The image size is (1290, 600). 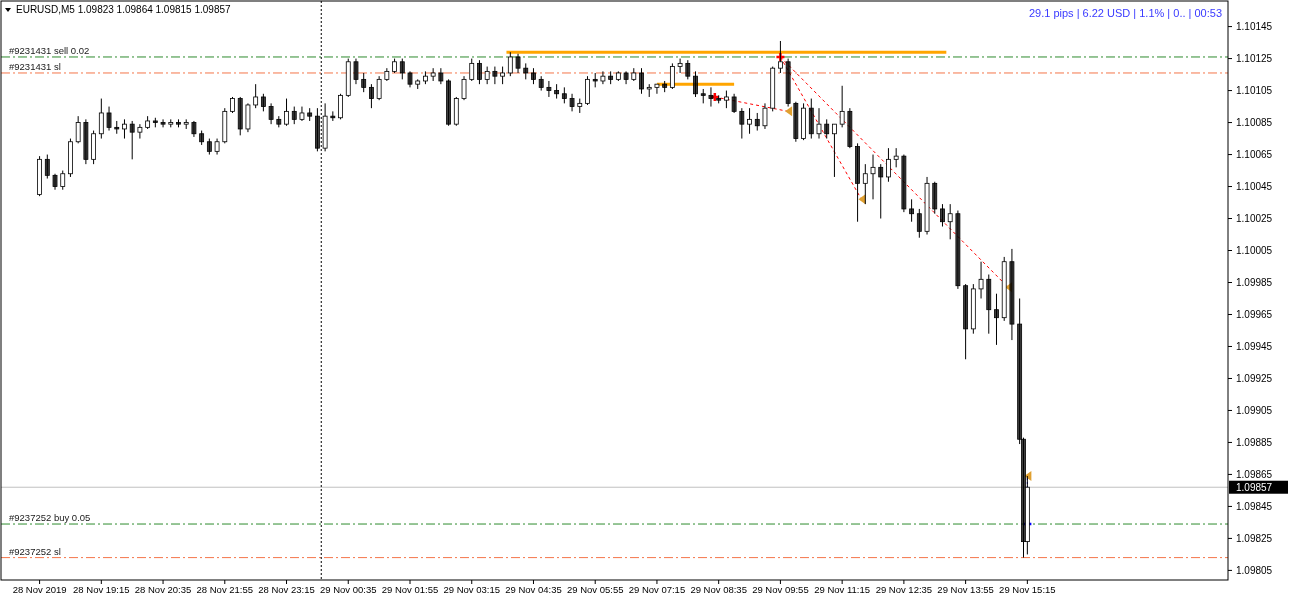 What do you see at coordinates (1254, 123) in the screenshot?
I see `y-tick-label: 1.10085` at bounding box center [1254, 123].